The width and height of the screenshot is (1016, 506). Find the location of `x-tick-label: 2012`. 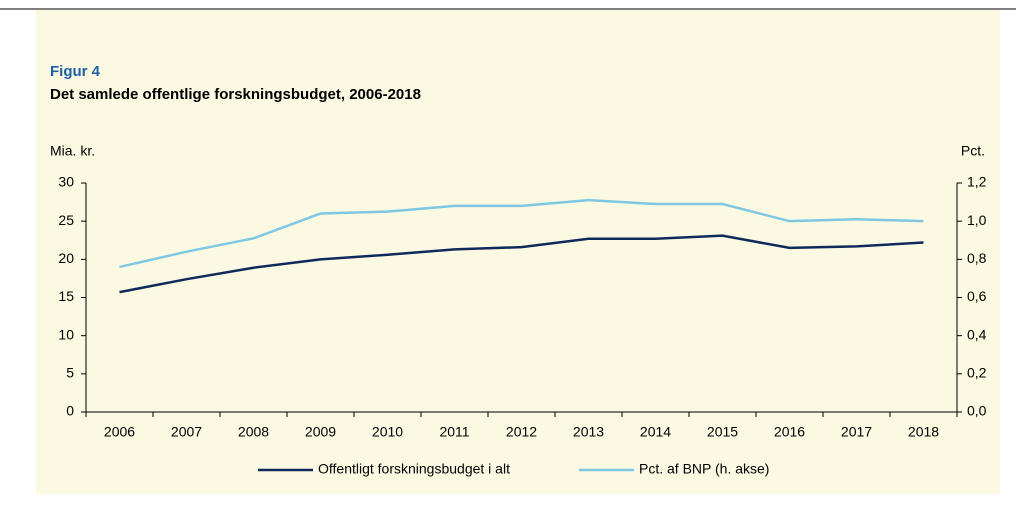

x-tick-label: 2012 is located at coordinates (521, 432).